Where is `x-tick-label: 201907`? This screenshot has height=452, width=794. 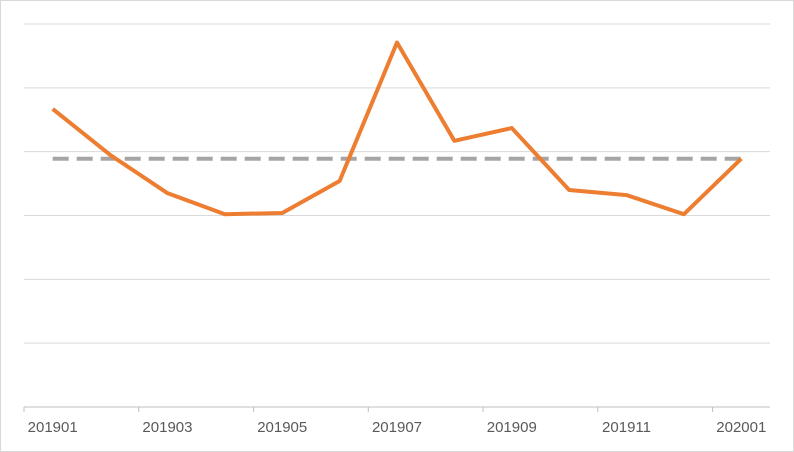
x-tick-label: 201907 is located at coordinates (397, 427).